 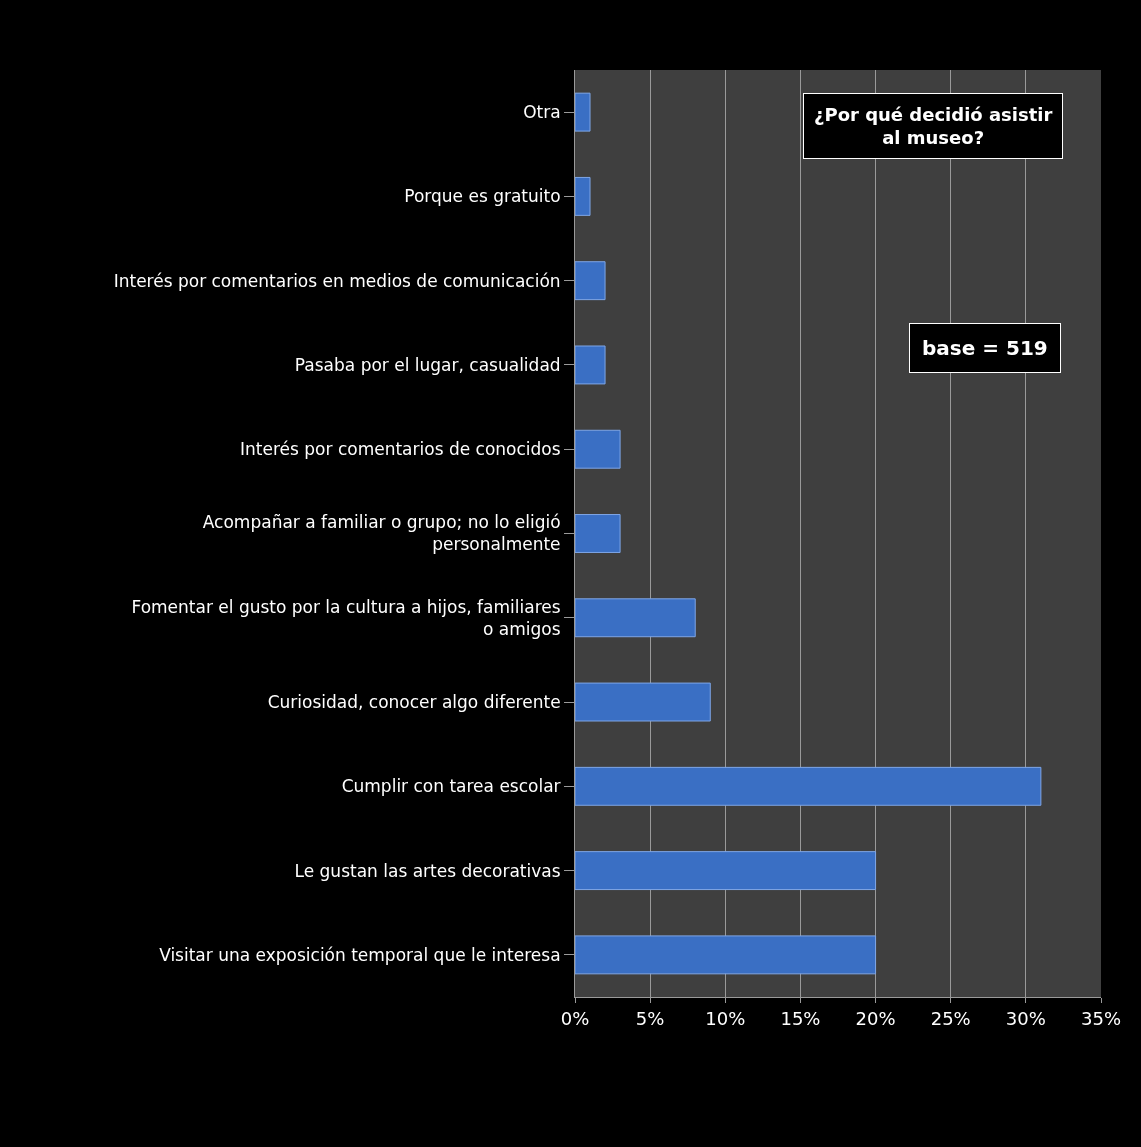 What do you see at coordinates (933, 126) in the screenshot?
I see `text: ¿Por qué decidió asistir al museo?` at bounding box center [933, 126].